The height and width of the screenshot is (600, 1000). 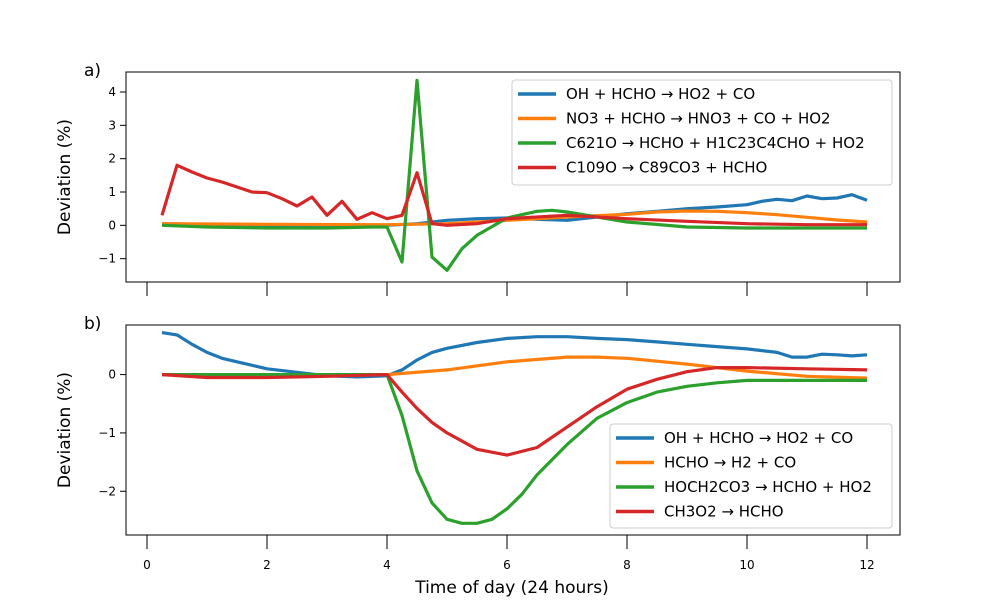 What do you see at coordinates (65, 430) in the screenshot?
I see `panel-b-y-axis-label: Deviation (%)` at bounding box center [65, 430].